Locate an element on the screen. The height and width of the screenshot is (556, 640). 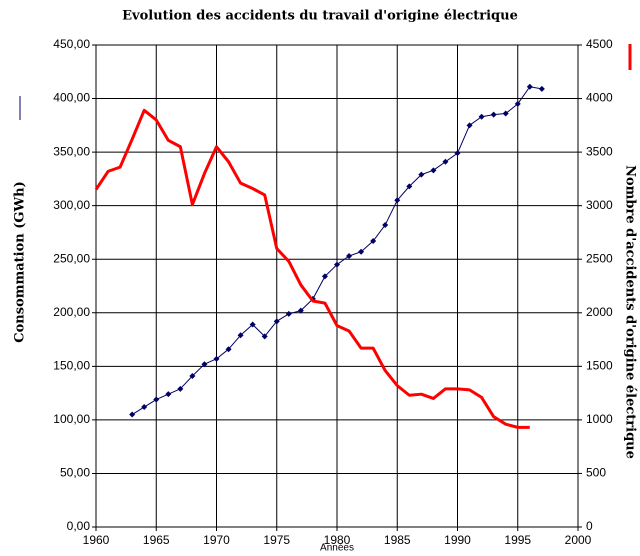
x-tick-label: 1975 is located at coordinates (276, 540).